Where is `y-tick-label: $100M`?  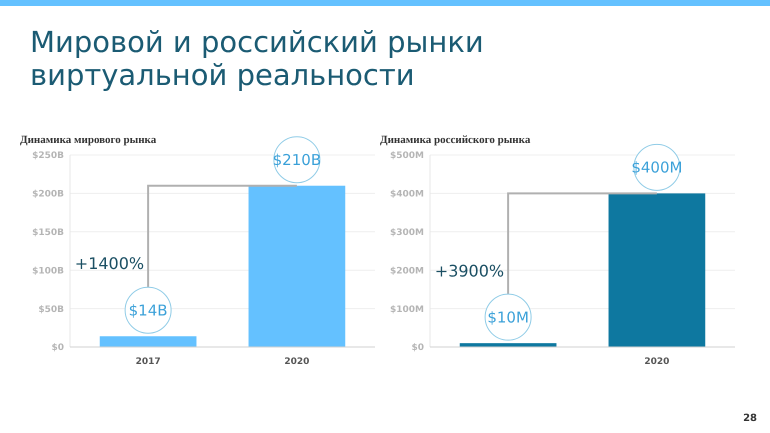 y-tick-label: $100M is located at coordinates (407, 309).